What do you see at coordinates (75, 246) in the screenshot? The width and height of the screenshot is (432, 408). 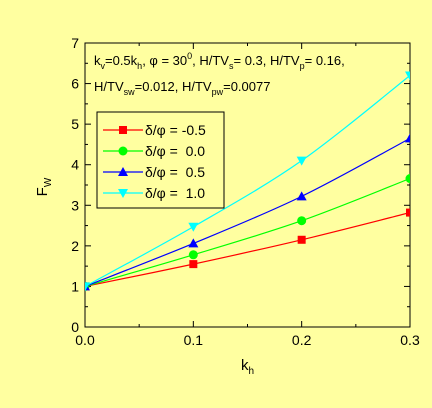 I see `y-tick-label: 2` at bounding box center [75, 246].